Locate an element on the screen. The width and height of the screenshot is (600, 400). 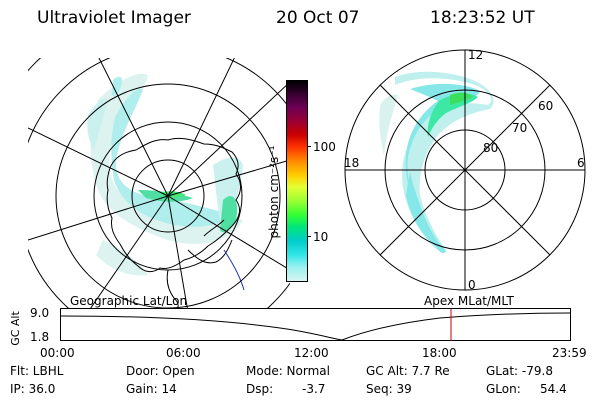
status-glon: GLon: is located at coordinates (503, 389).